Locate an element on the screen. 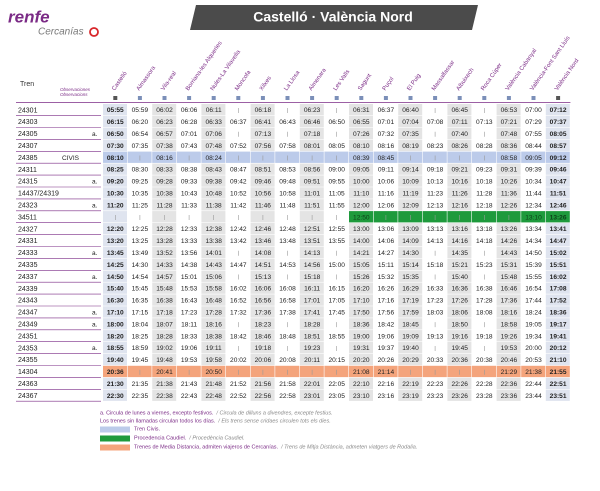 The width and height of the screenshot is (600, 491). time: 16:46 is located at coordinates (509, 289).